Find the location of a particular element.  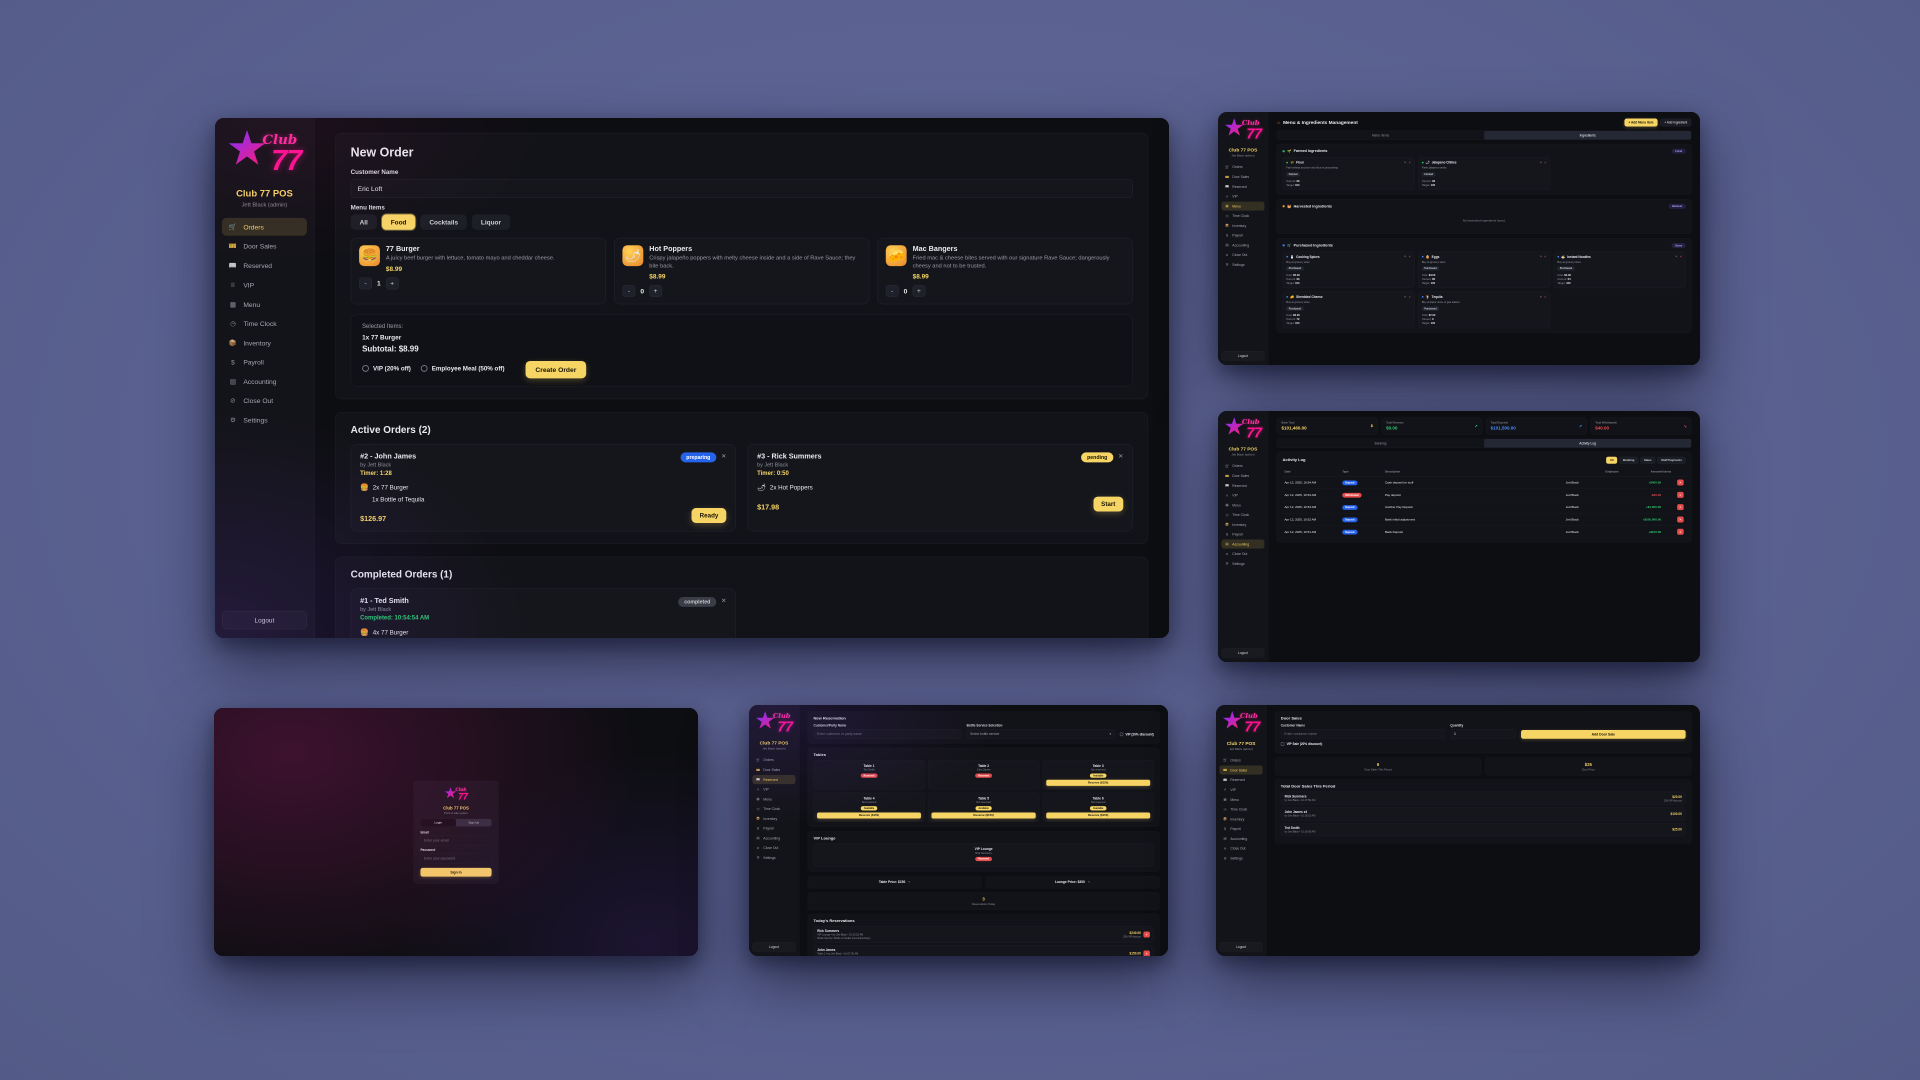

discount-radio-option: VIP (20% off) is located at coordinates (386, 368).